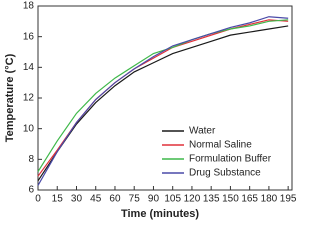 This screenshot has width=320, height=240. Describe the element at coordinates (211, 199) in the screenshot. I see `x-tick-label: 135` at that location.